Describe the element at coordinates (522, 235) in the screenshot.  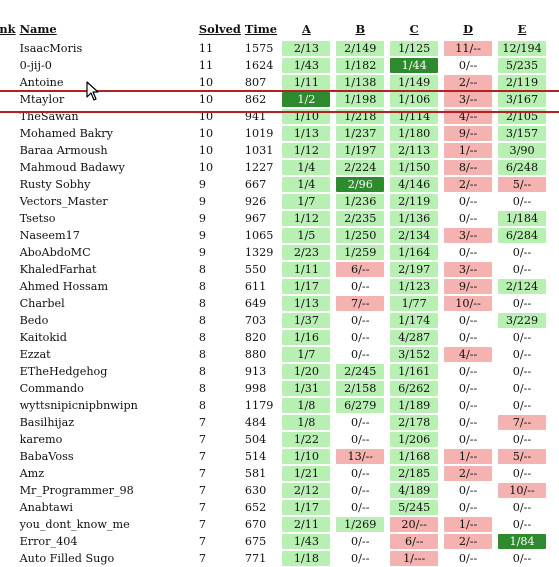
I see `problem-result-cell: 6/284` at that location.